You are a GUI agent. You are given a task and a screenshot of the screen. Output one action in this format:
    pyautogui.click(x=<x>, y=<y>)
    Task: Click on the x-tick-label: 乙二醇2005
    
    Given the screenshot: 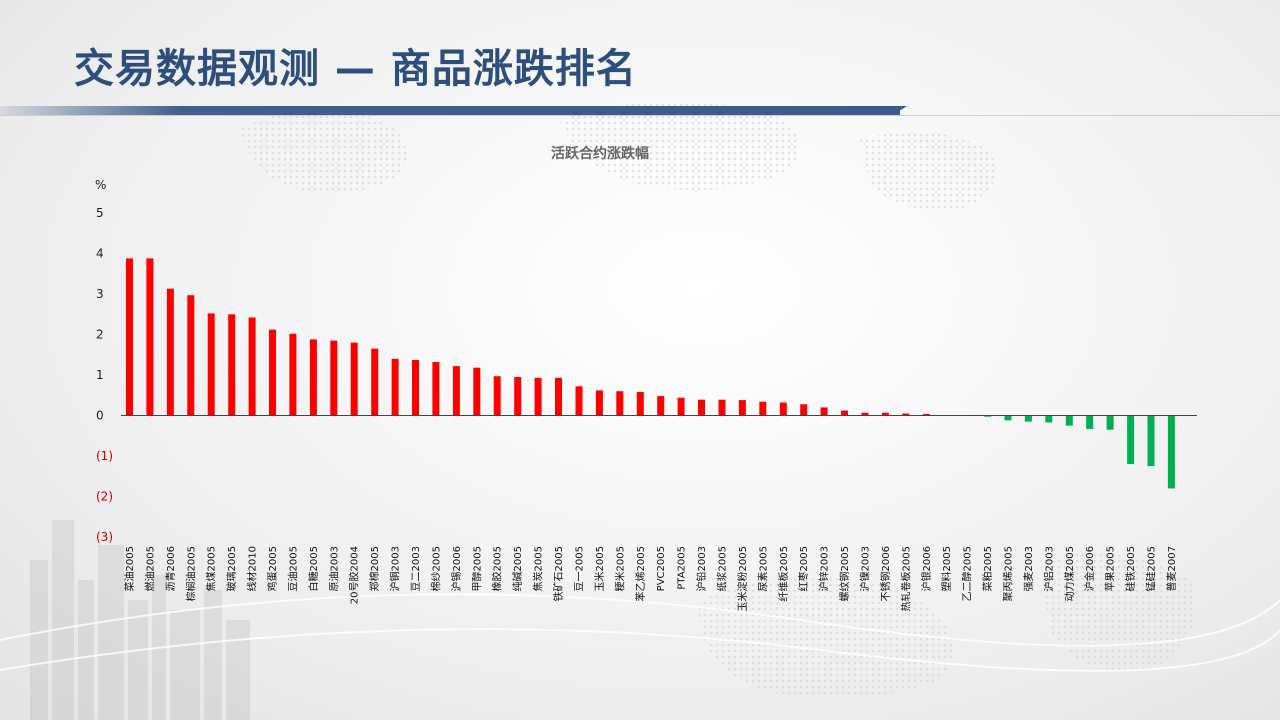 What is the action you would take?
    pyautogui.click(x=967, y=573)
    